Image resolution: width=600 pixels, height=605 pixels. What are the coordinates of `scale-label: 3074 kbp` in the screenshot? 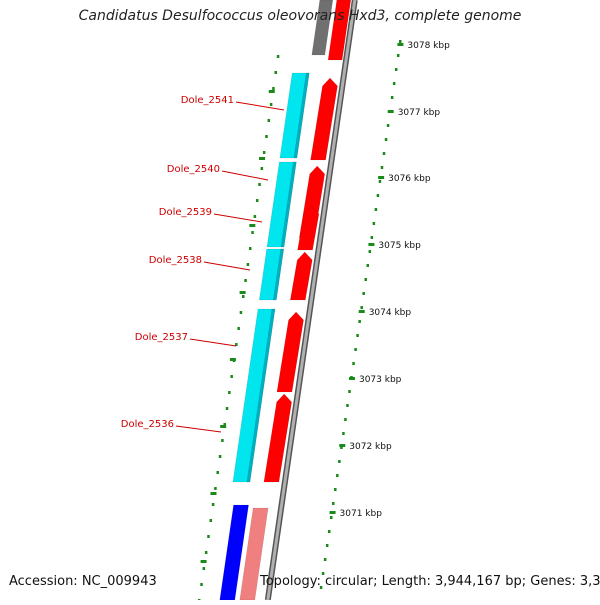 It's located at (390, 313).